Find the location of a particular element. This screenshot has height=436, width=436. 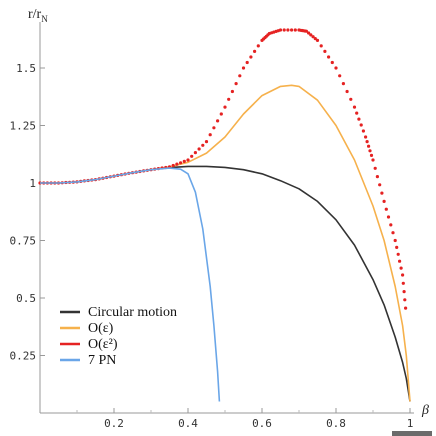

legend-item: 7 PN is located at coordinates (88, 360).